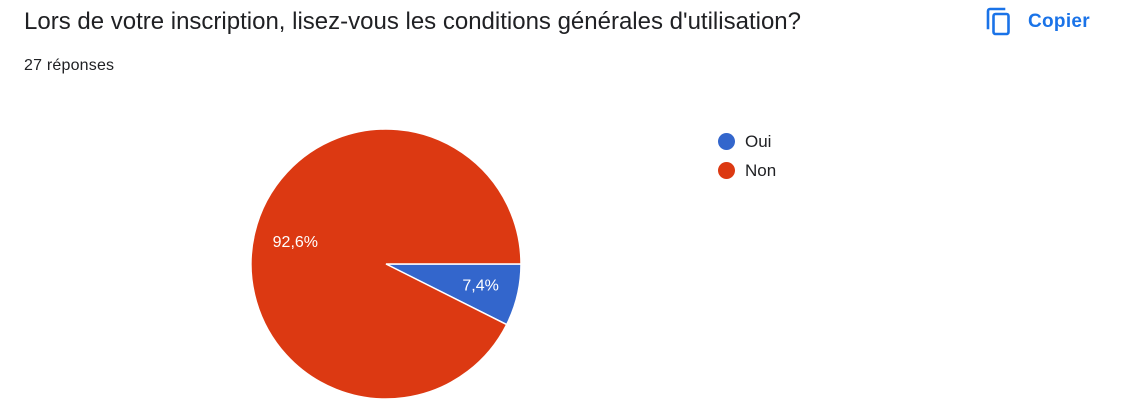 This screenshot has width=1123, height=415. What do you see at coordinates (726, 170) in the screenshot?
I see `legend-swatch-non` at bounding box center [726, 170].